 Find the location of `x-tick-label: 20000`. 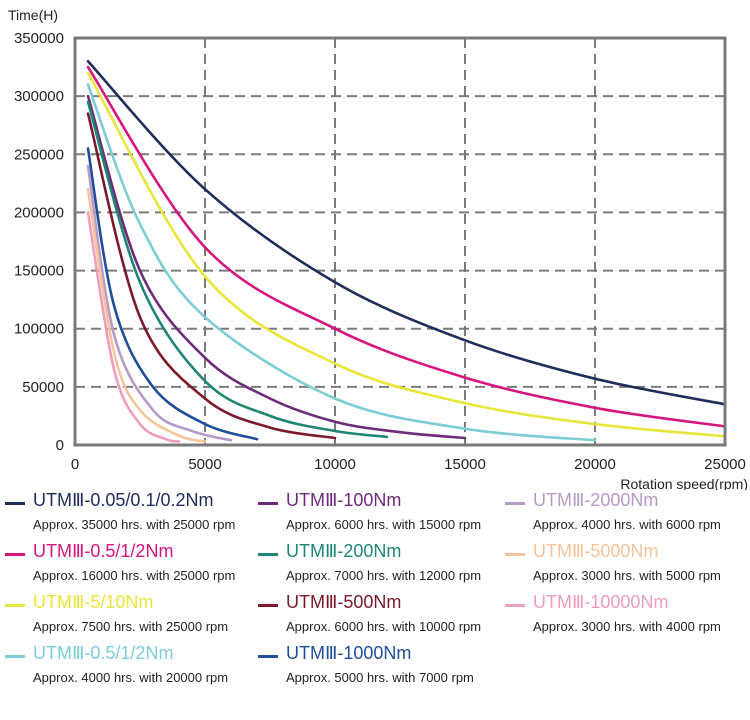

x-tick-label: 20000 is located at coordinates (595, 464).